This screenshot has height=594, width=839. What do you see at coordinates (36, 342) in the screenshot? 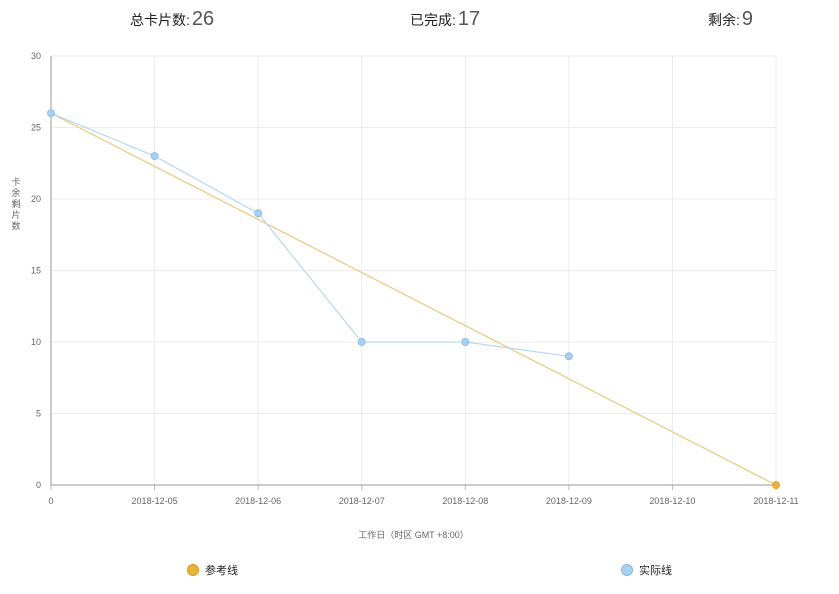
I see `y-tick-label: 10` at bounding box center [36, 342].